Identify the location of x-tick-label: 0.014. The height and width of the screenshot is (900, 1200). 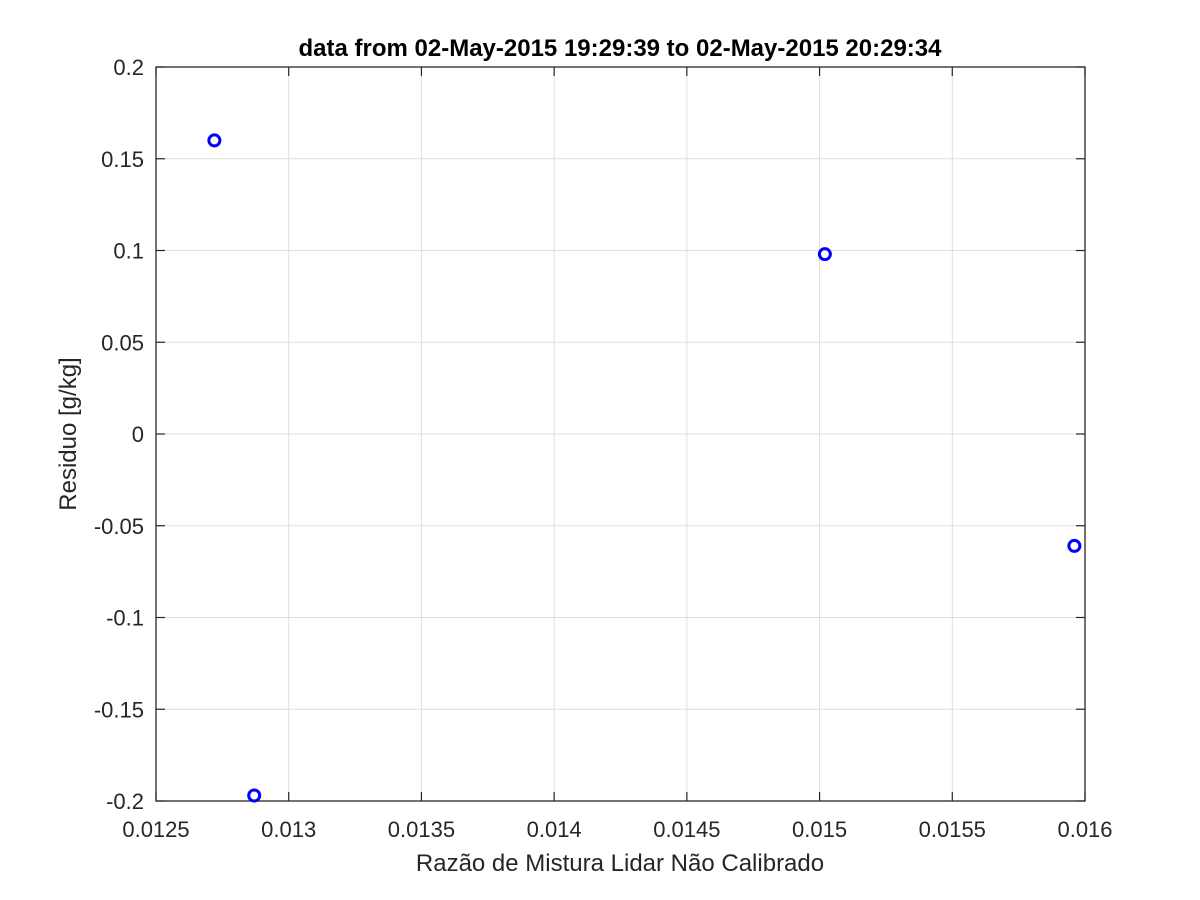
(554, 829).